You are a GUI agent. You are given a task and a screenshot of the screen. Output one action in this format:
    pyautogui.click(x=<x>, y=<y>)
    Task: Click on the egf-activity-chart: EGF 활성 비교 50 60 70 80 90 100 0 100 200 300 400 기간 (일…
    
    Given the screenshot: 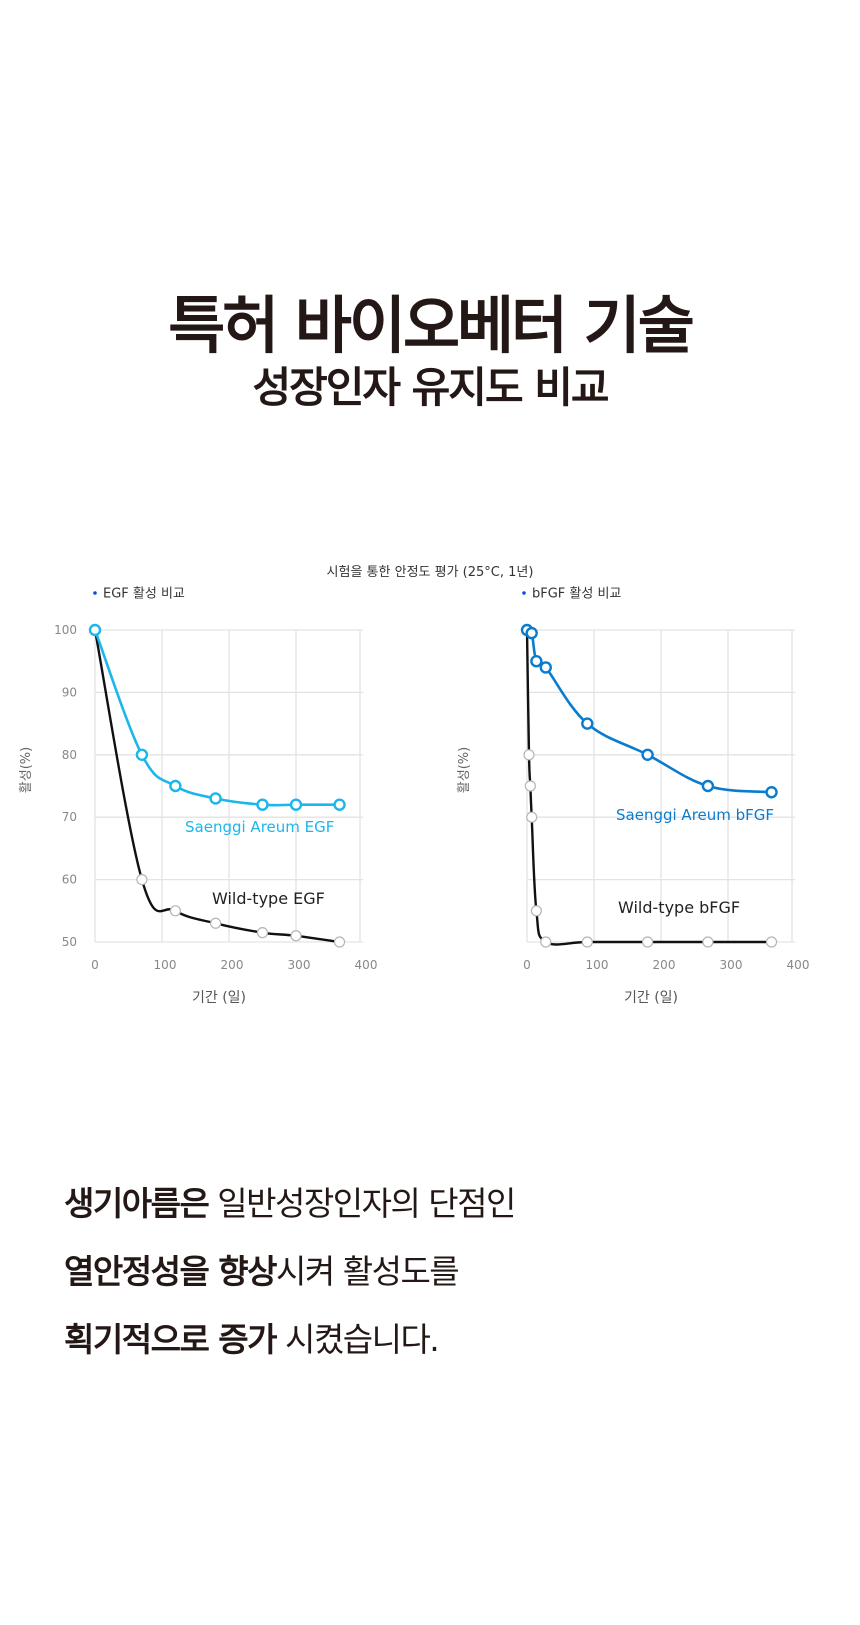 What is the action you would take?
    pyautogui.click(x=215, y=797)
    